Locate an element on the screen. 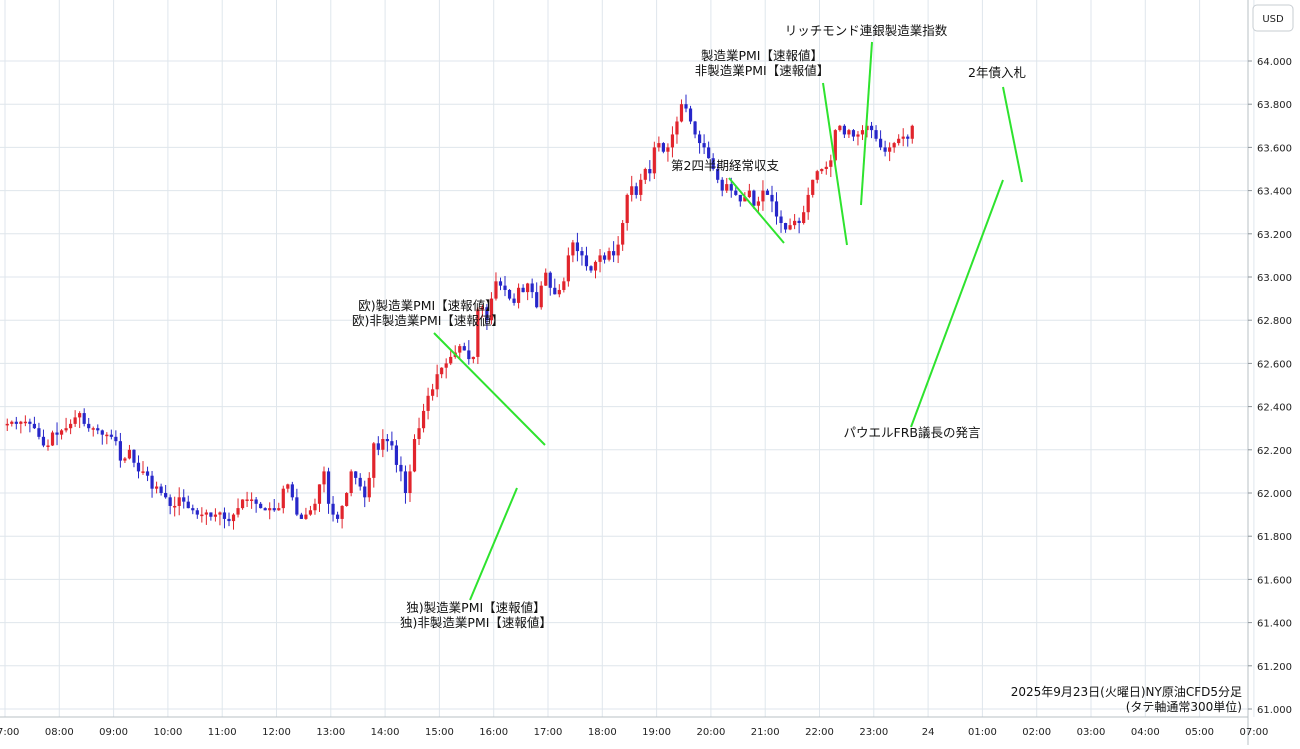 The height and width of the screenshot is (749, 1300). y-tick-label: 63.200 is located at coordinates (1274, 235).